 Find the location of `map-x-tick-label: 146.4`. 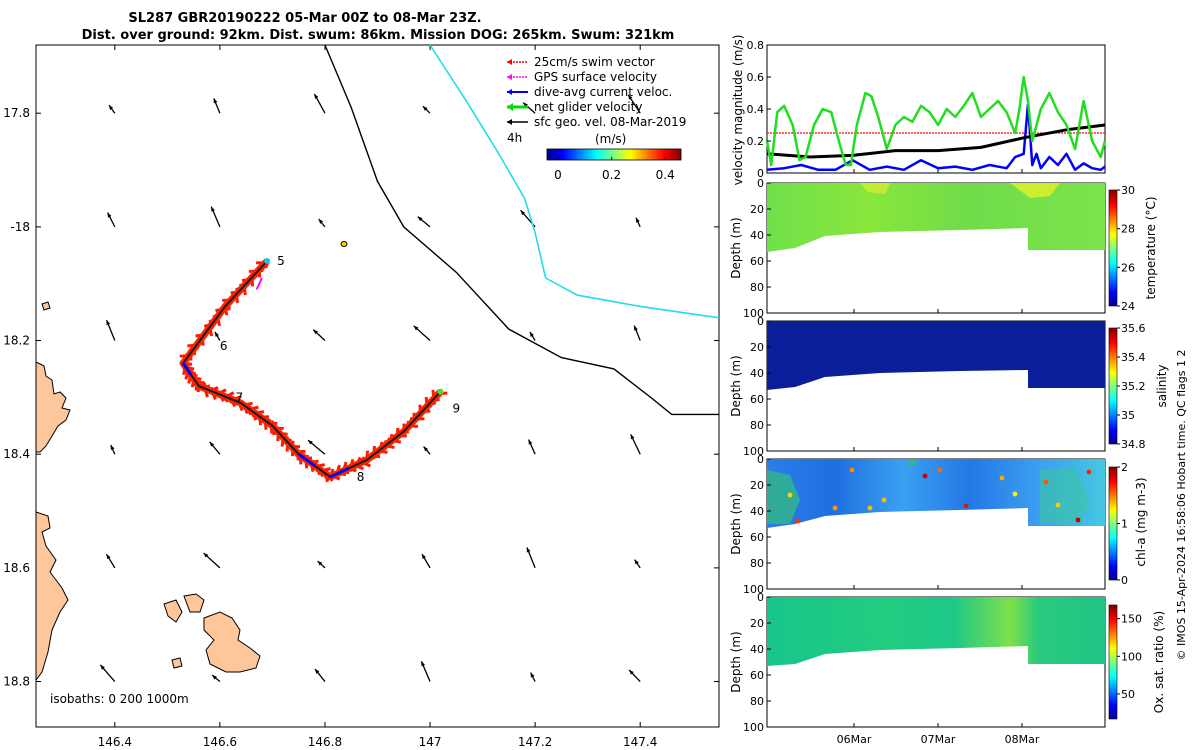

map-x-tick-label: 146.4 is located at coordinates (115, 742).